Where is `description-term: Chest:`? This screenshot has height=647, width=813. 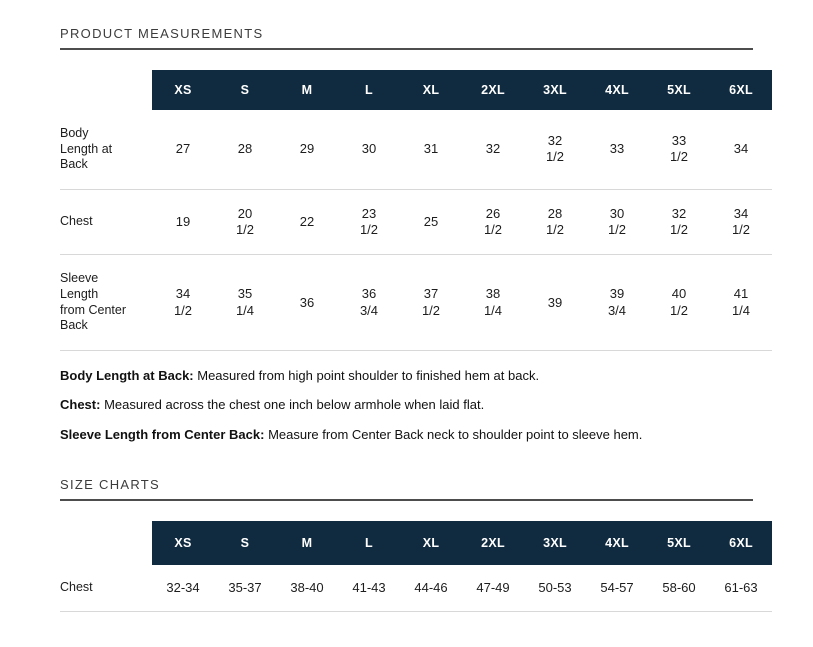 description-term: Chest: is located at coordinates (80, 405).